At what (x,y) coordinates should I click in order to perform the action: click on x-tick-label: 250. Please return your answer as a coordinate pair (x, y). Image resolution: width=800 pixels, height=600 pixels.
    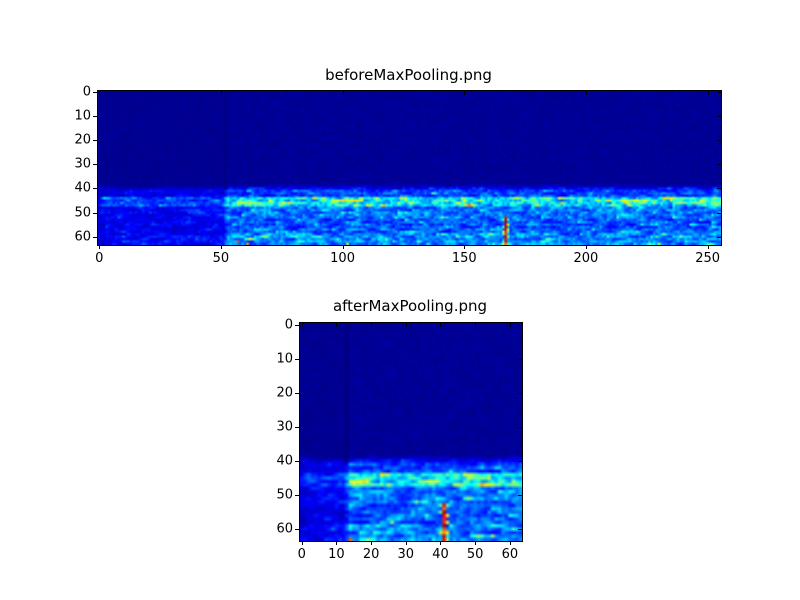
    Looking at the image, I should click on (708, 258).